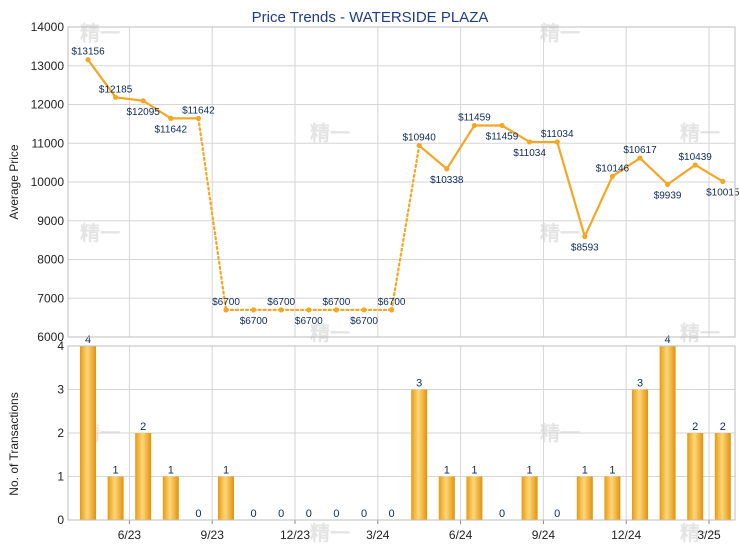 Image resolution: width=740 pixels, height=550 pixels. I want to click on price-data-label: $12095, so click(144, 112).